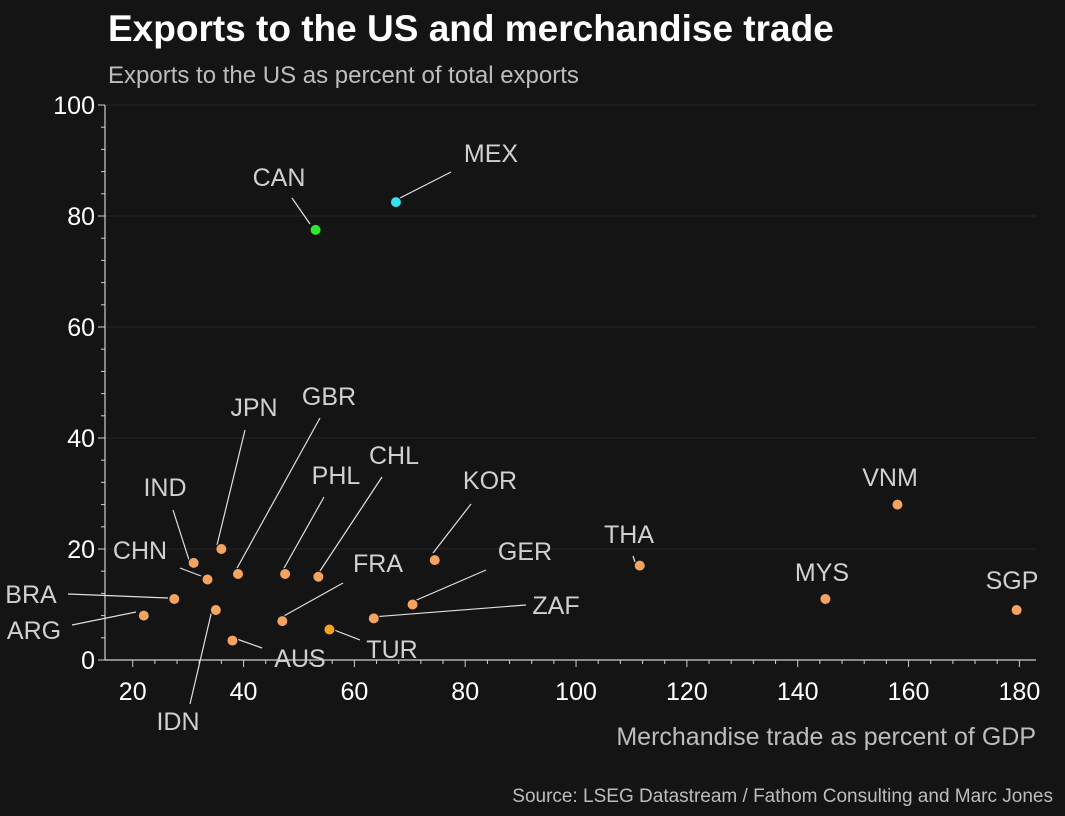 The height and width of the screenshot is (816, 1065). Describe the element at coordinates (825, 598) in the screenshot. I see `point-mys` at that location.